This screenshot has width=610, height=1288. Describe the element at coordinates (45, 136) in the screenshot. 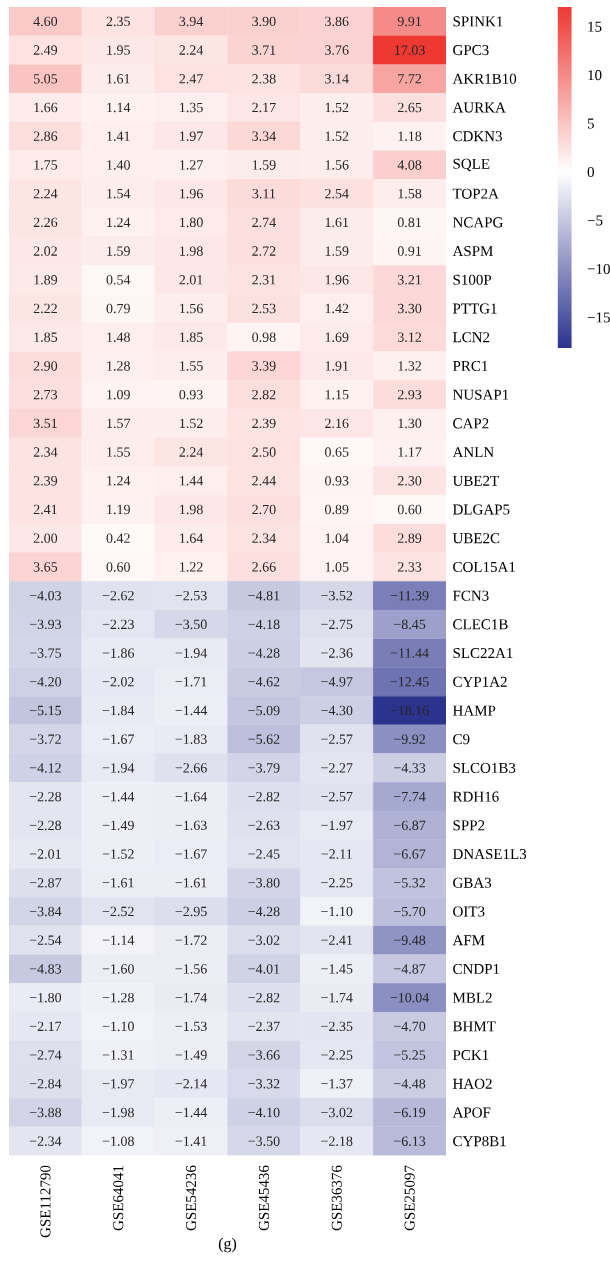

I see `data-label: 2.86` at that location.